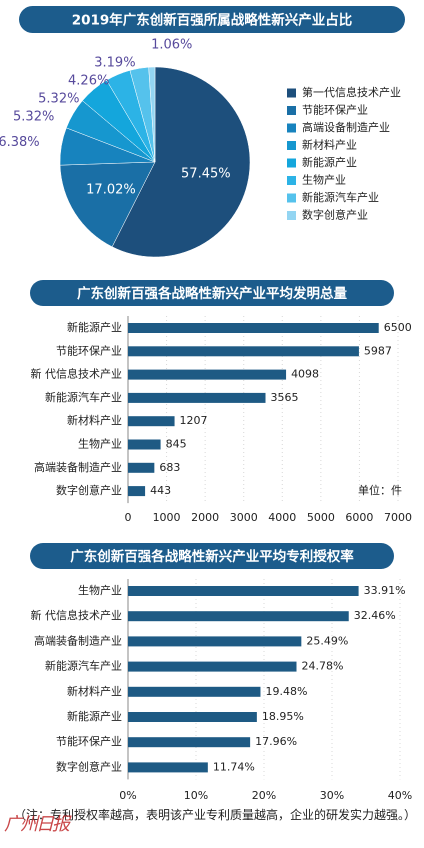 Image resolution: width=424 pixels, height=848 pixels. What do you see at coordinates (305, 374) in the screenshot?
I see `value-label: 4098` at bounding box center [305, 374].